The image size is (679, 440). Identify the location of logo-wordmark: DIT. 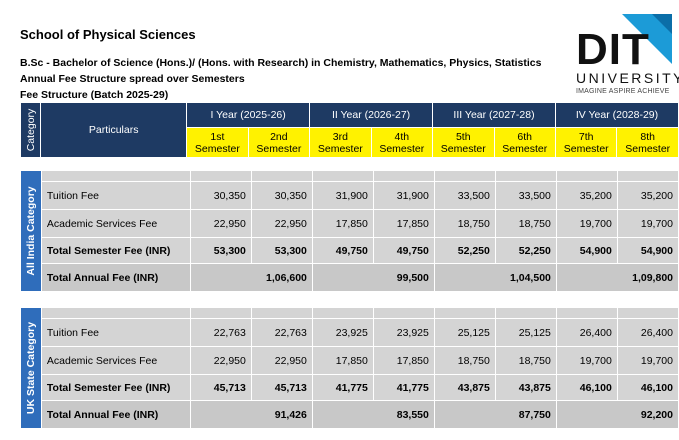
(613, 49).